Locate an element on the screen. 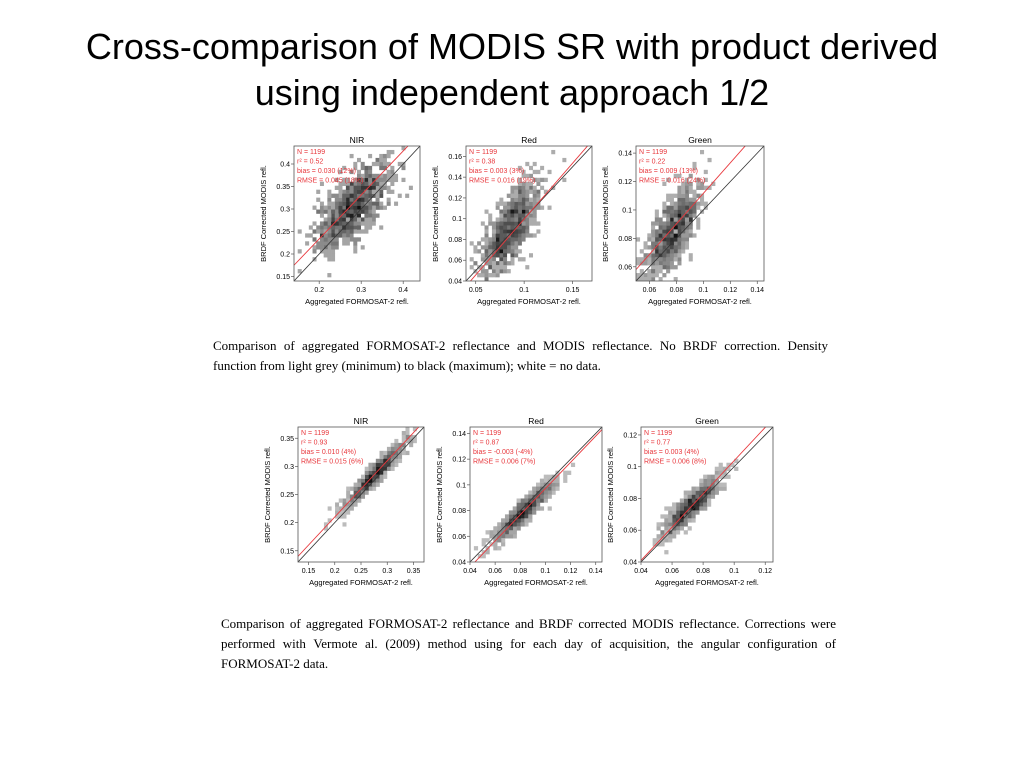  y-tick-label: 0.15 is located at coordinates (287, 551).